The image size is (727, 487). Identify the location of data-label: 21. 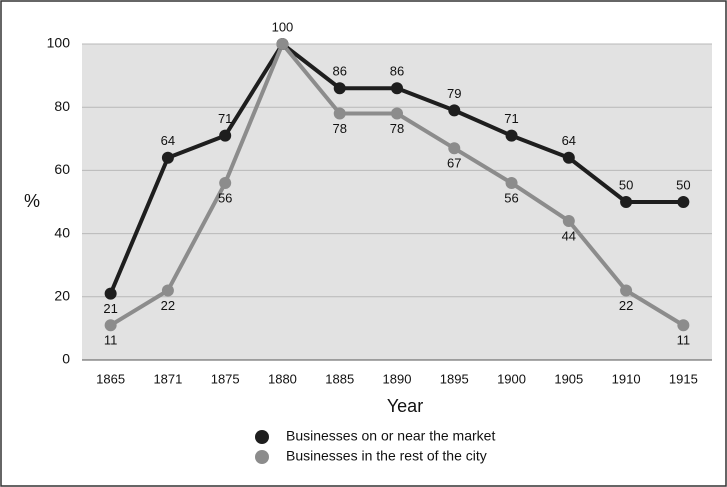
(110, 308).